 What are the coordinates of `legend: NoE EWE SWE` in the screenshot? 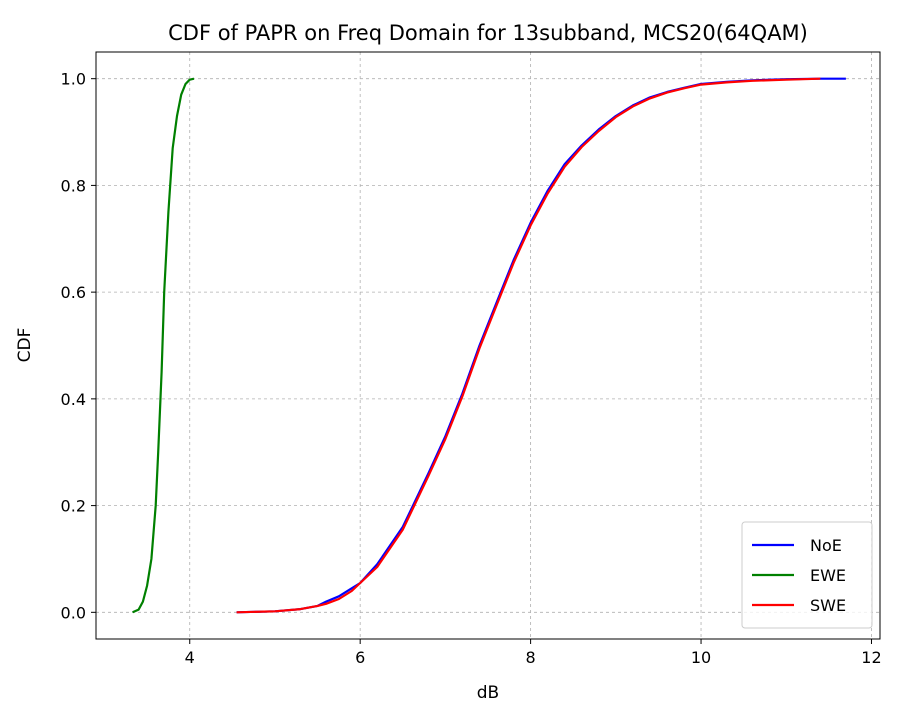 It's located at (807, 575).